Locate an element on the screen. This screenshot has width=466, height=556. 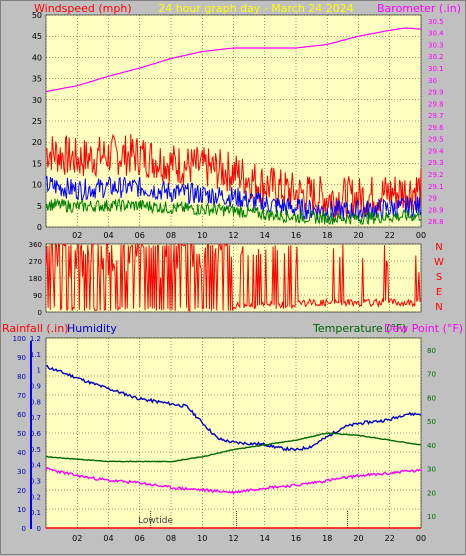
humidity-x-tick-label: 08 is located at coordinates (171, 538).